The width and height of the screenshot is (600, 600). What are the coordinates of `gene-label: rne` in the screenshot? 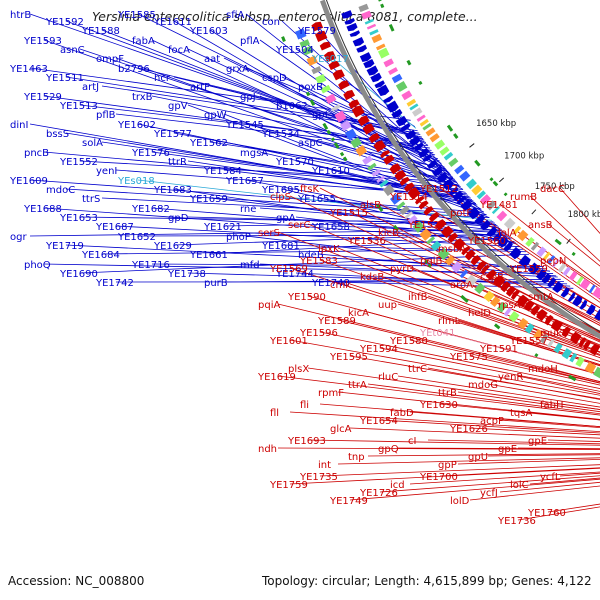 It's located at (248, 209).